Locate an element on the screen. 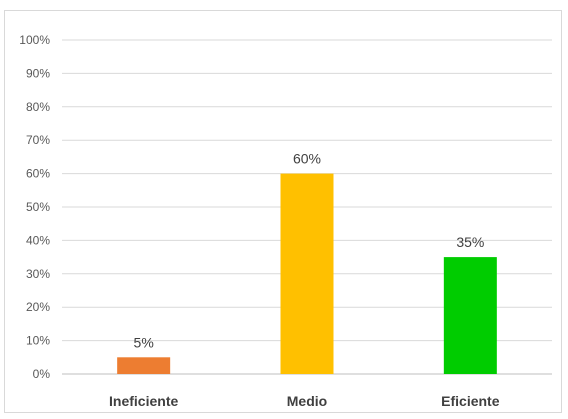 This screenshot has height=419, width=568. bar-medio is located at coordinates (307, 273).